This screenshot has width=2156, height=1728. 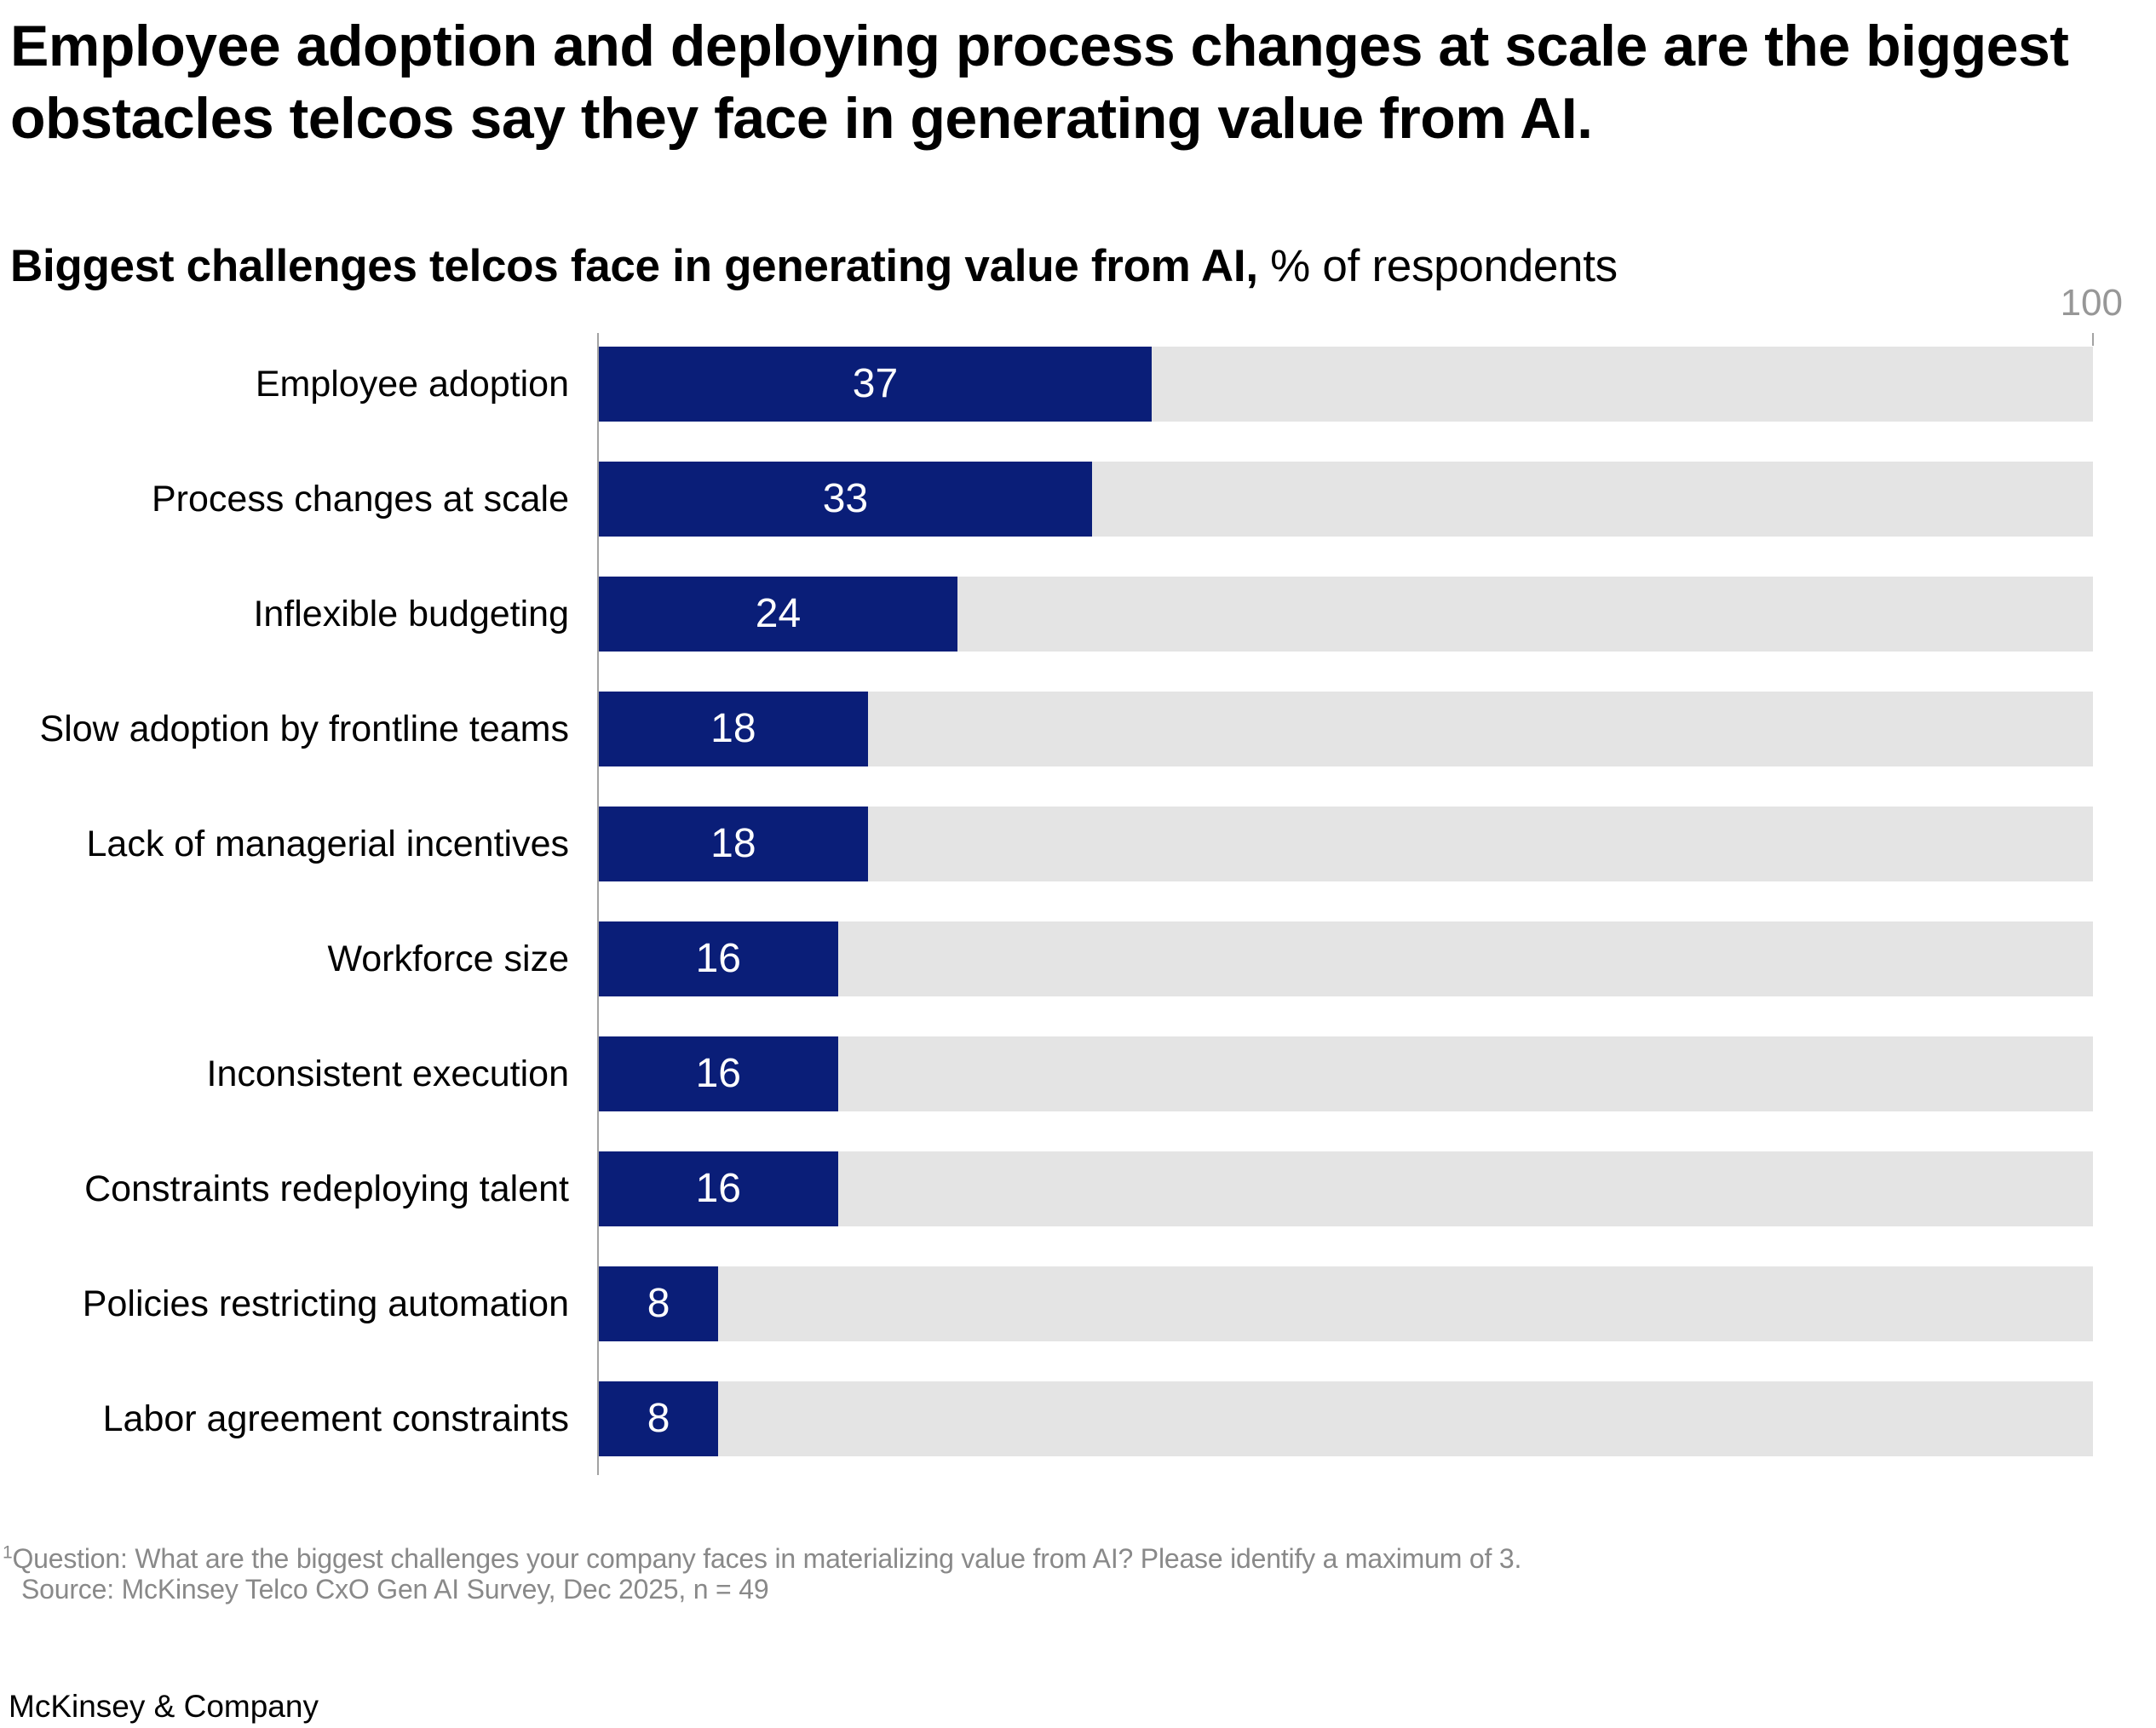 I want to click on bar: 24, so click(x=778, y=614).